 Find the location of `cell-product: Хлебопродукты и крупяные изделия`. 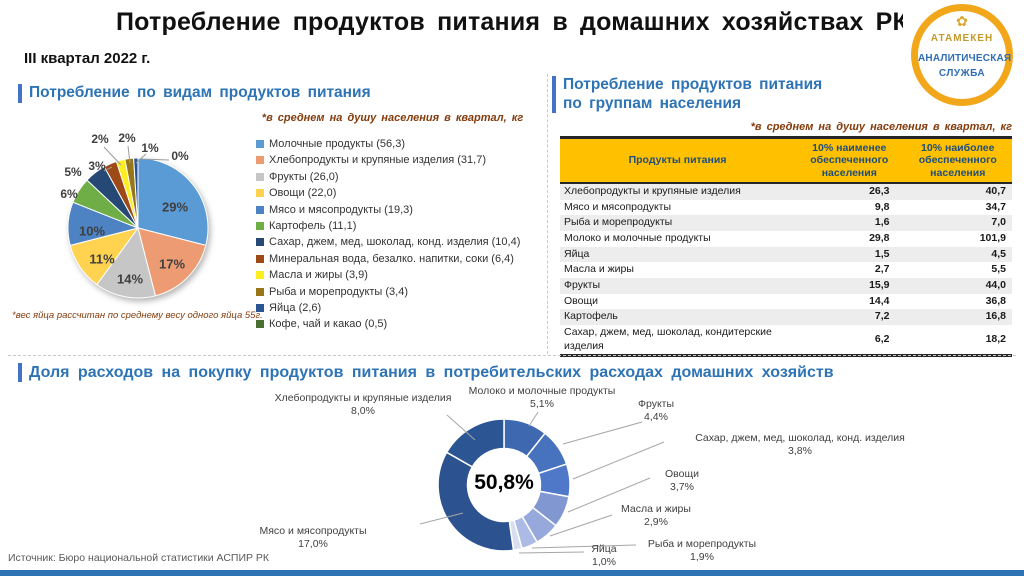

cell-product: Хлебопродукты и крупяные изделия is located at coordinates (652, 191).